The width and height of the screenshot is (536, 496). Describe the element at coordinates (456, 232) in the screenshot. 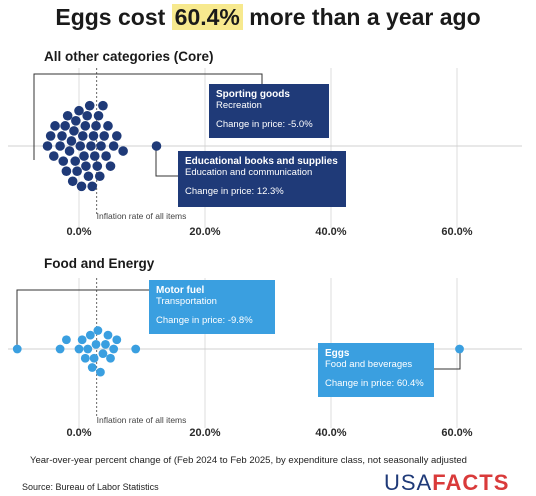

I see `core-x-tick-label: 60.0%` at that location.